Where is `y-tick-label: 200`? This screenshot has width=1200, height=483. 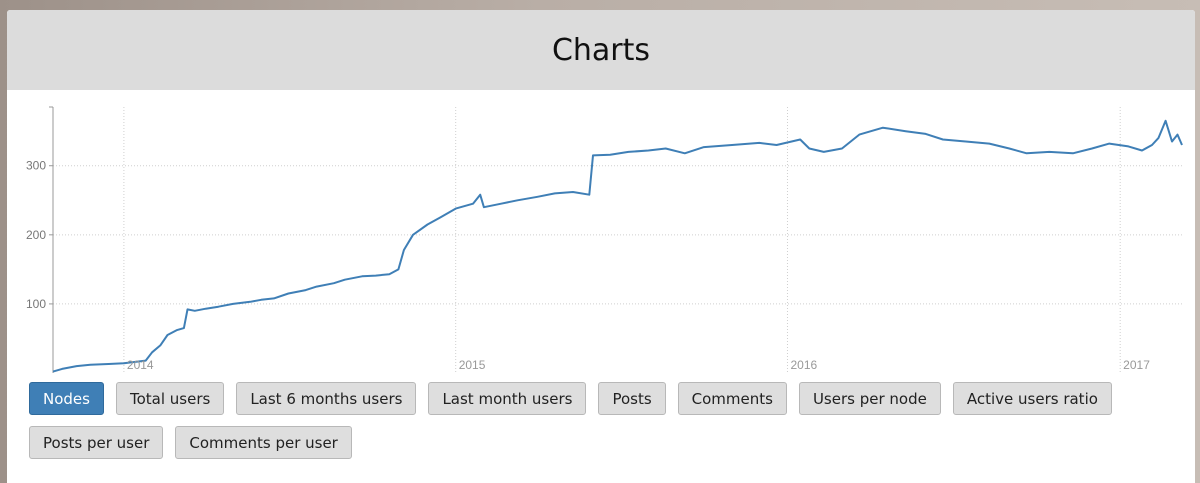
y-tick-label: 200 is located at coordinates (36, 235).